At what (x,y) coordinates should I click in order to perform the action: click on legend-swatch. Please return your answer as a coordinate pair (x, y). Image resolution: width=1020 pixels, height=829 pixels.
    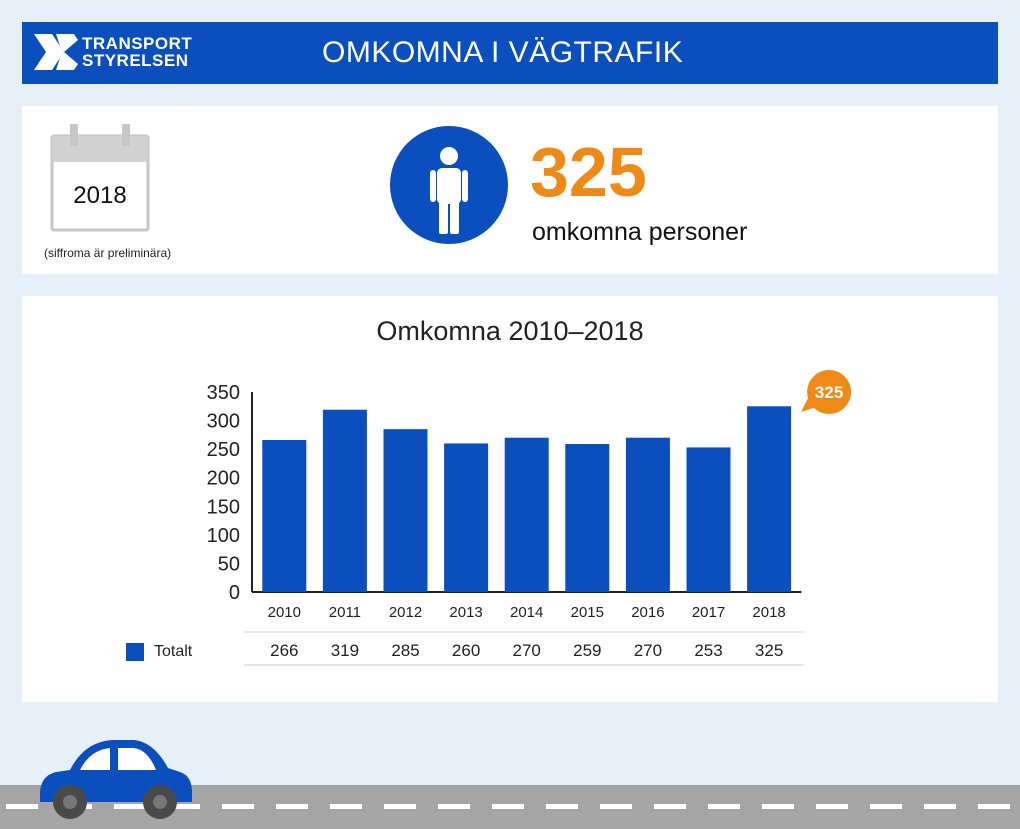
    Looking at the image, I should click on (135, 652).